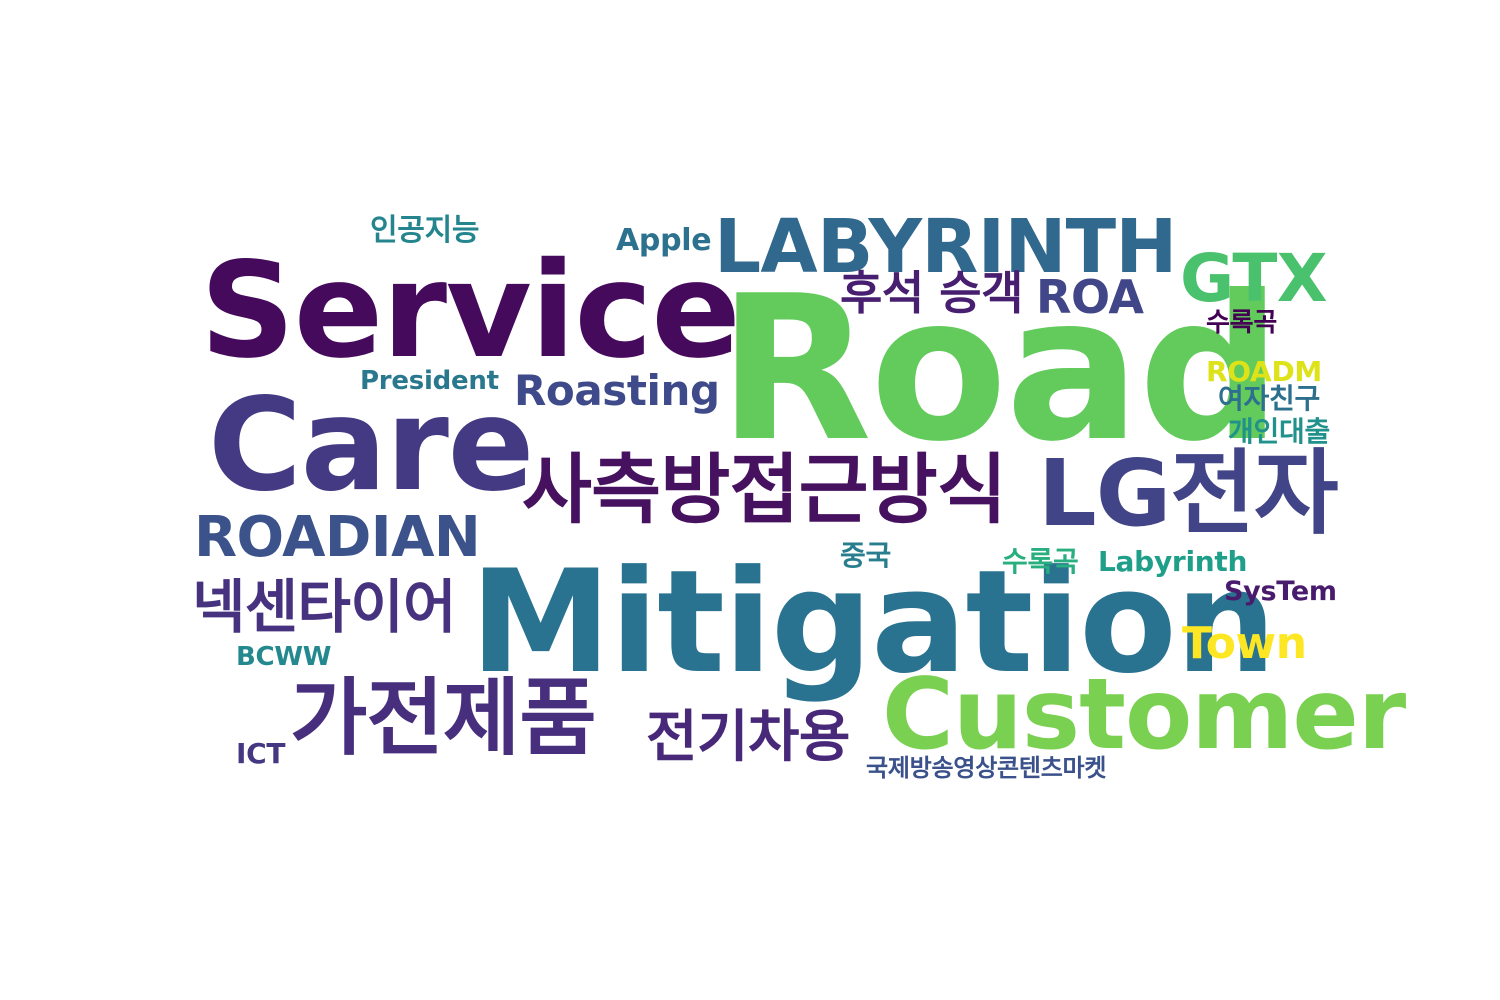 This screenshot has height=1000, width=1500. I want to click on word-president: President, so click(429, 381).